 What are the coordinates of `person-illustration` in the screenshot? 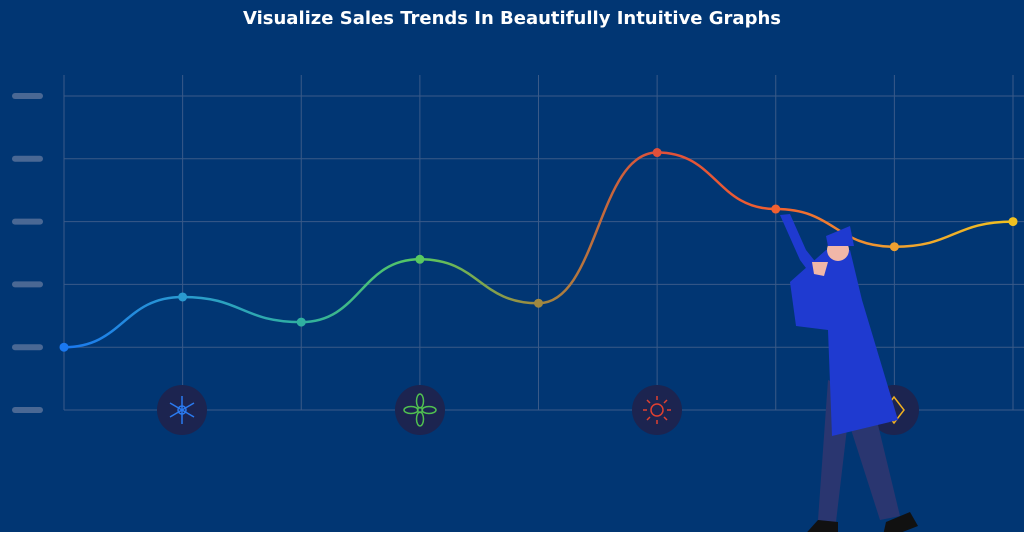 It's located at (849, 377).